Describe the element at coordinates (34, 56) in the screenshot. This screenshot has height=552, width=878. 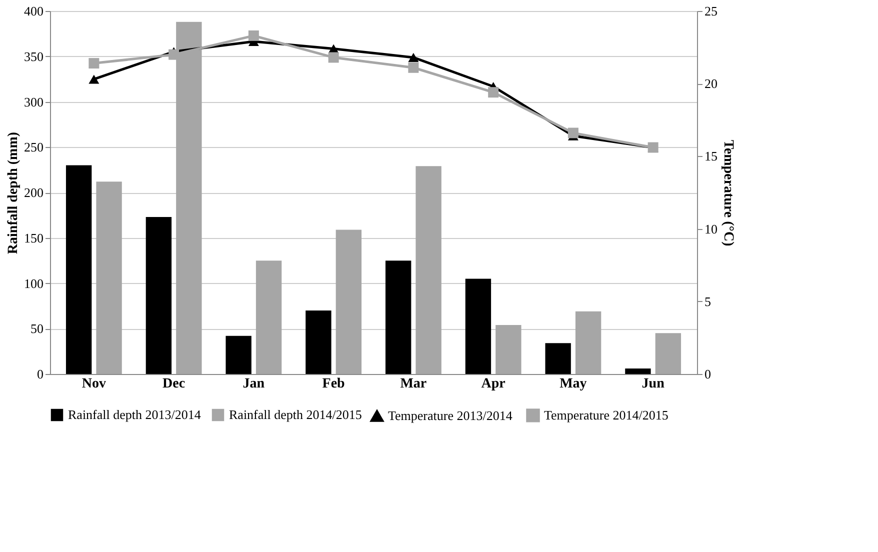
I see `y-tick-label: 350` at that location.